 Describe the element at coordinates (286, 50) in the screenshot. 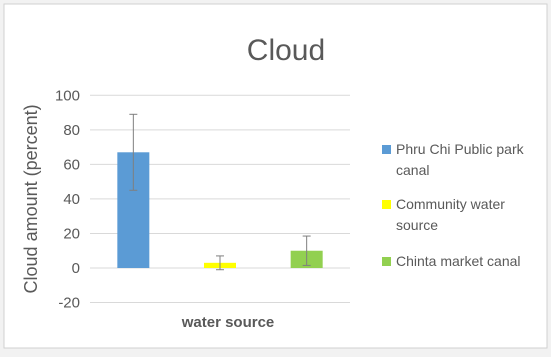

I see `chart-title: Cloud` at that location.